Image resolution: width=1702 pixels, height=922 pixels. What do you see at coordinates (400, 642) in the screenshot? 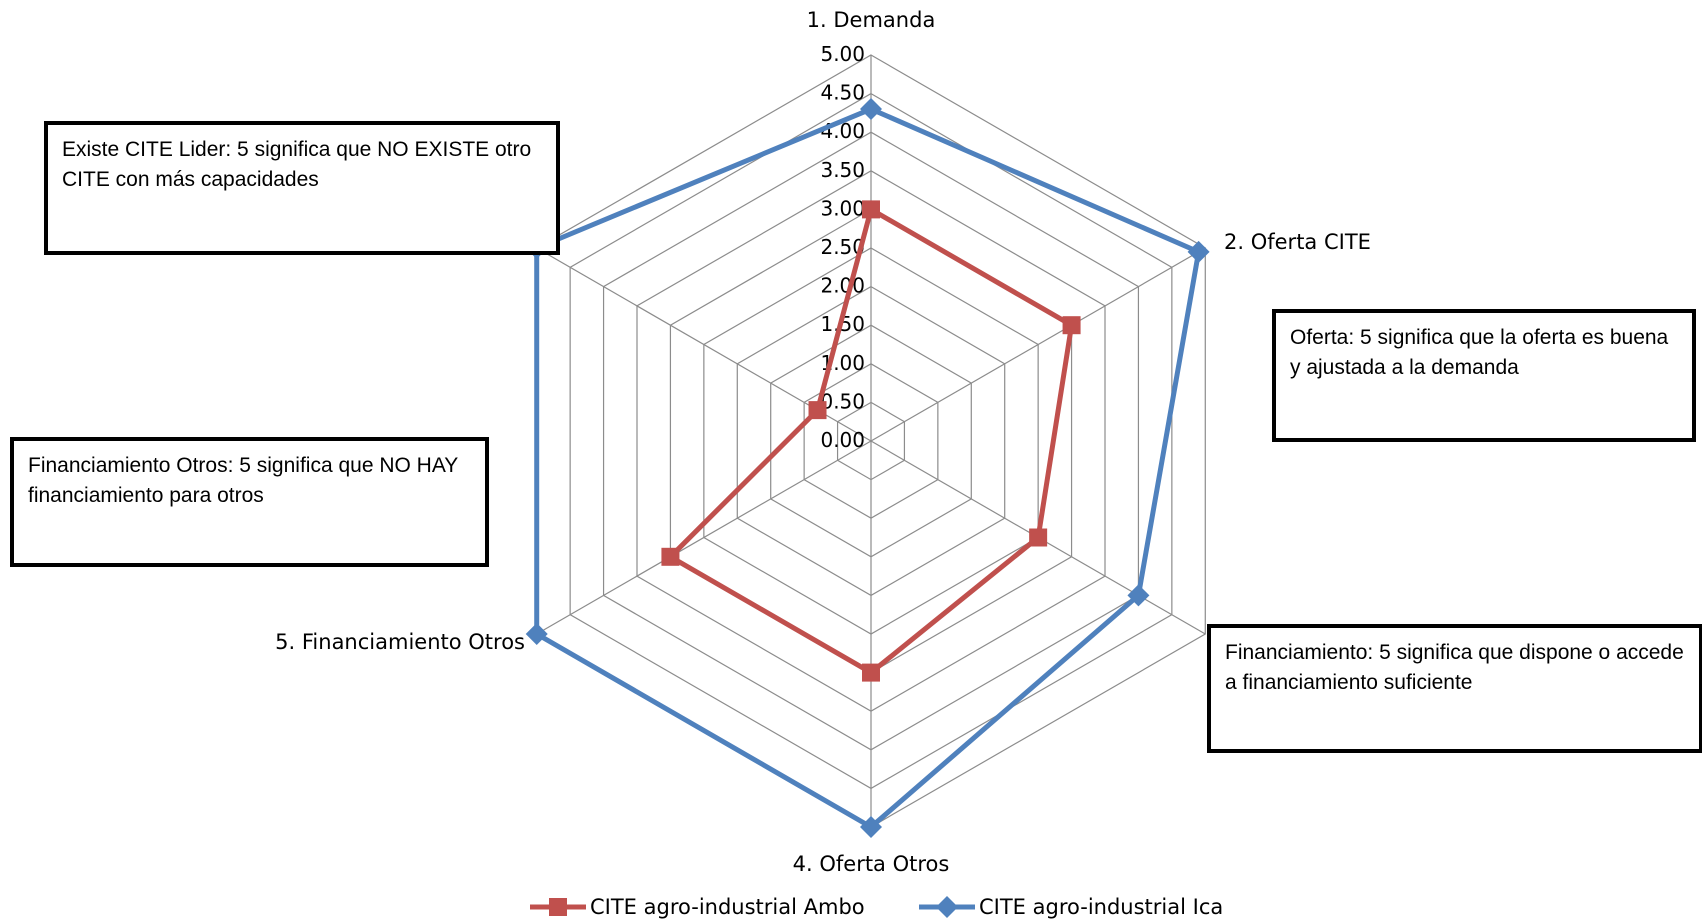
I see `axis-label-financiamiento-otros: 5. Financiamiento Otros` at bounding box center [400, 642].